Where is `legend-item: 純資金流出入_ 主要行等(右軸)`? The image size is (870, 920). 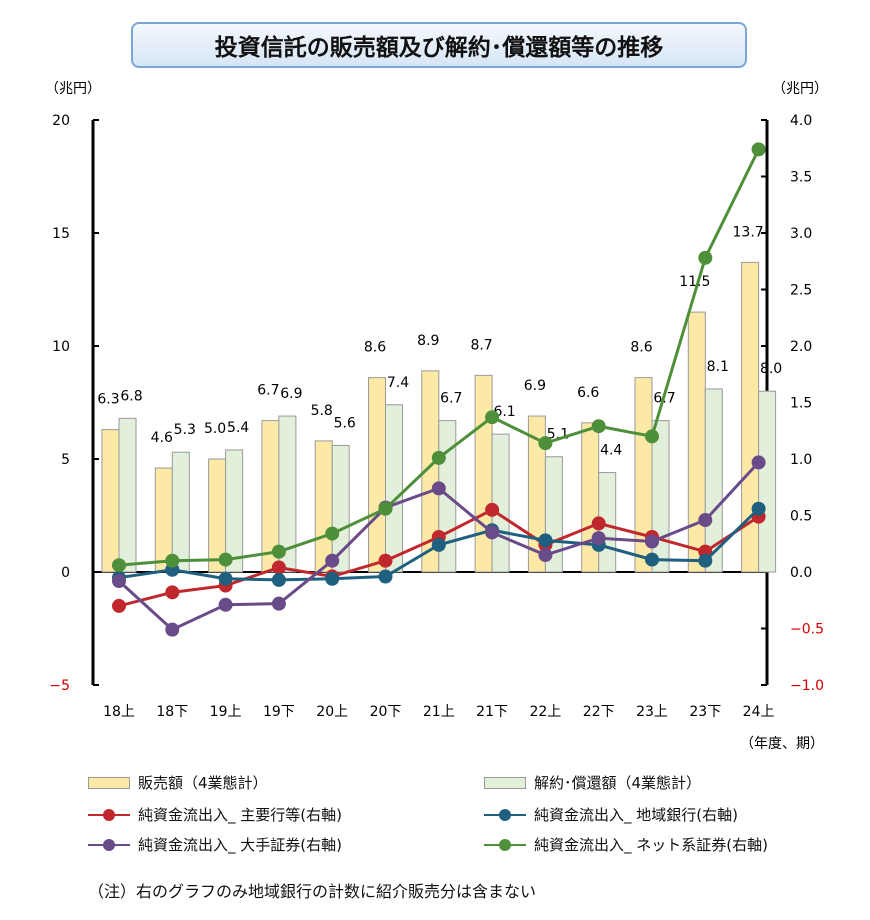
legend-item: 純資金流出入_ 主要行等(右軸) is located at coordinates (215, 814).